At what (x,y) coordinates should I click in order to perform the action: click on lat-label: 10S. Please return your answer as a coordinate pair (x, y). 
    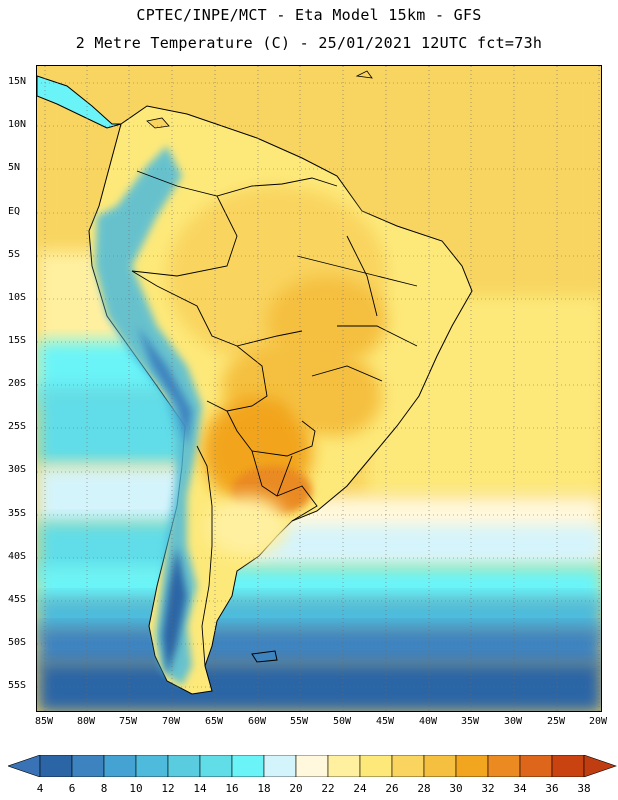
    Looking at the image, I should click on (17, 297).